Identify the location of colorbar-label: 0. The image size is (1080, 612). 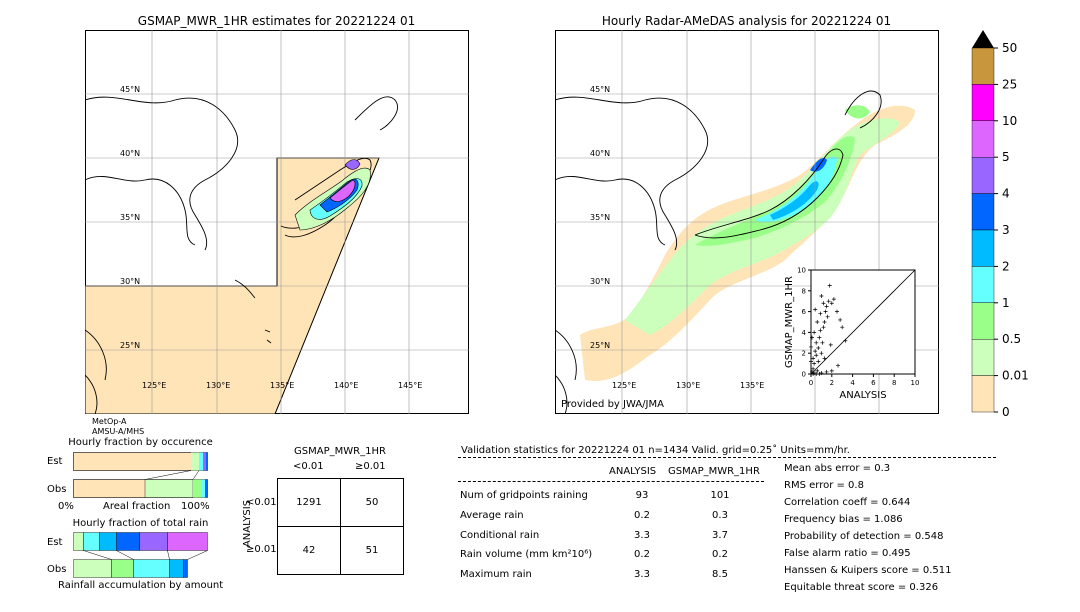
(1006, 412).